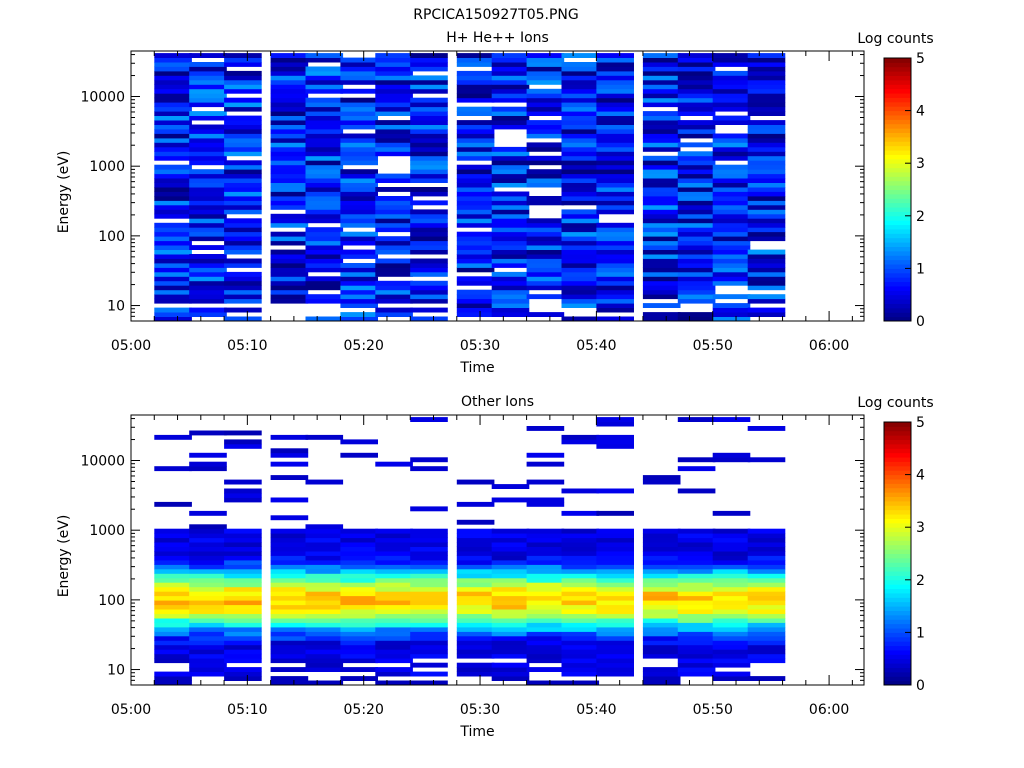 Image resolution: width=1024 pixels, height=768 pixels. I want to click on x-tick-label: 06:00, so click(829, 710).